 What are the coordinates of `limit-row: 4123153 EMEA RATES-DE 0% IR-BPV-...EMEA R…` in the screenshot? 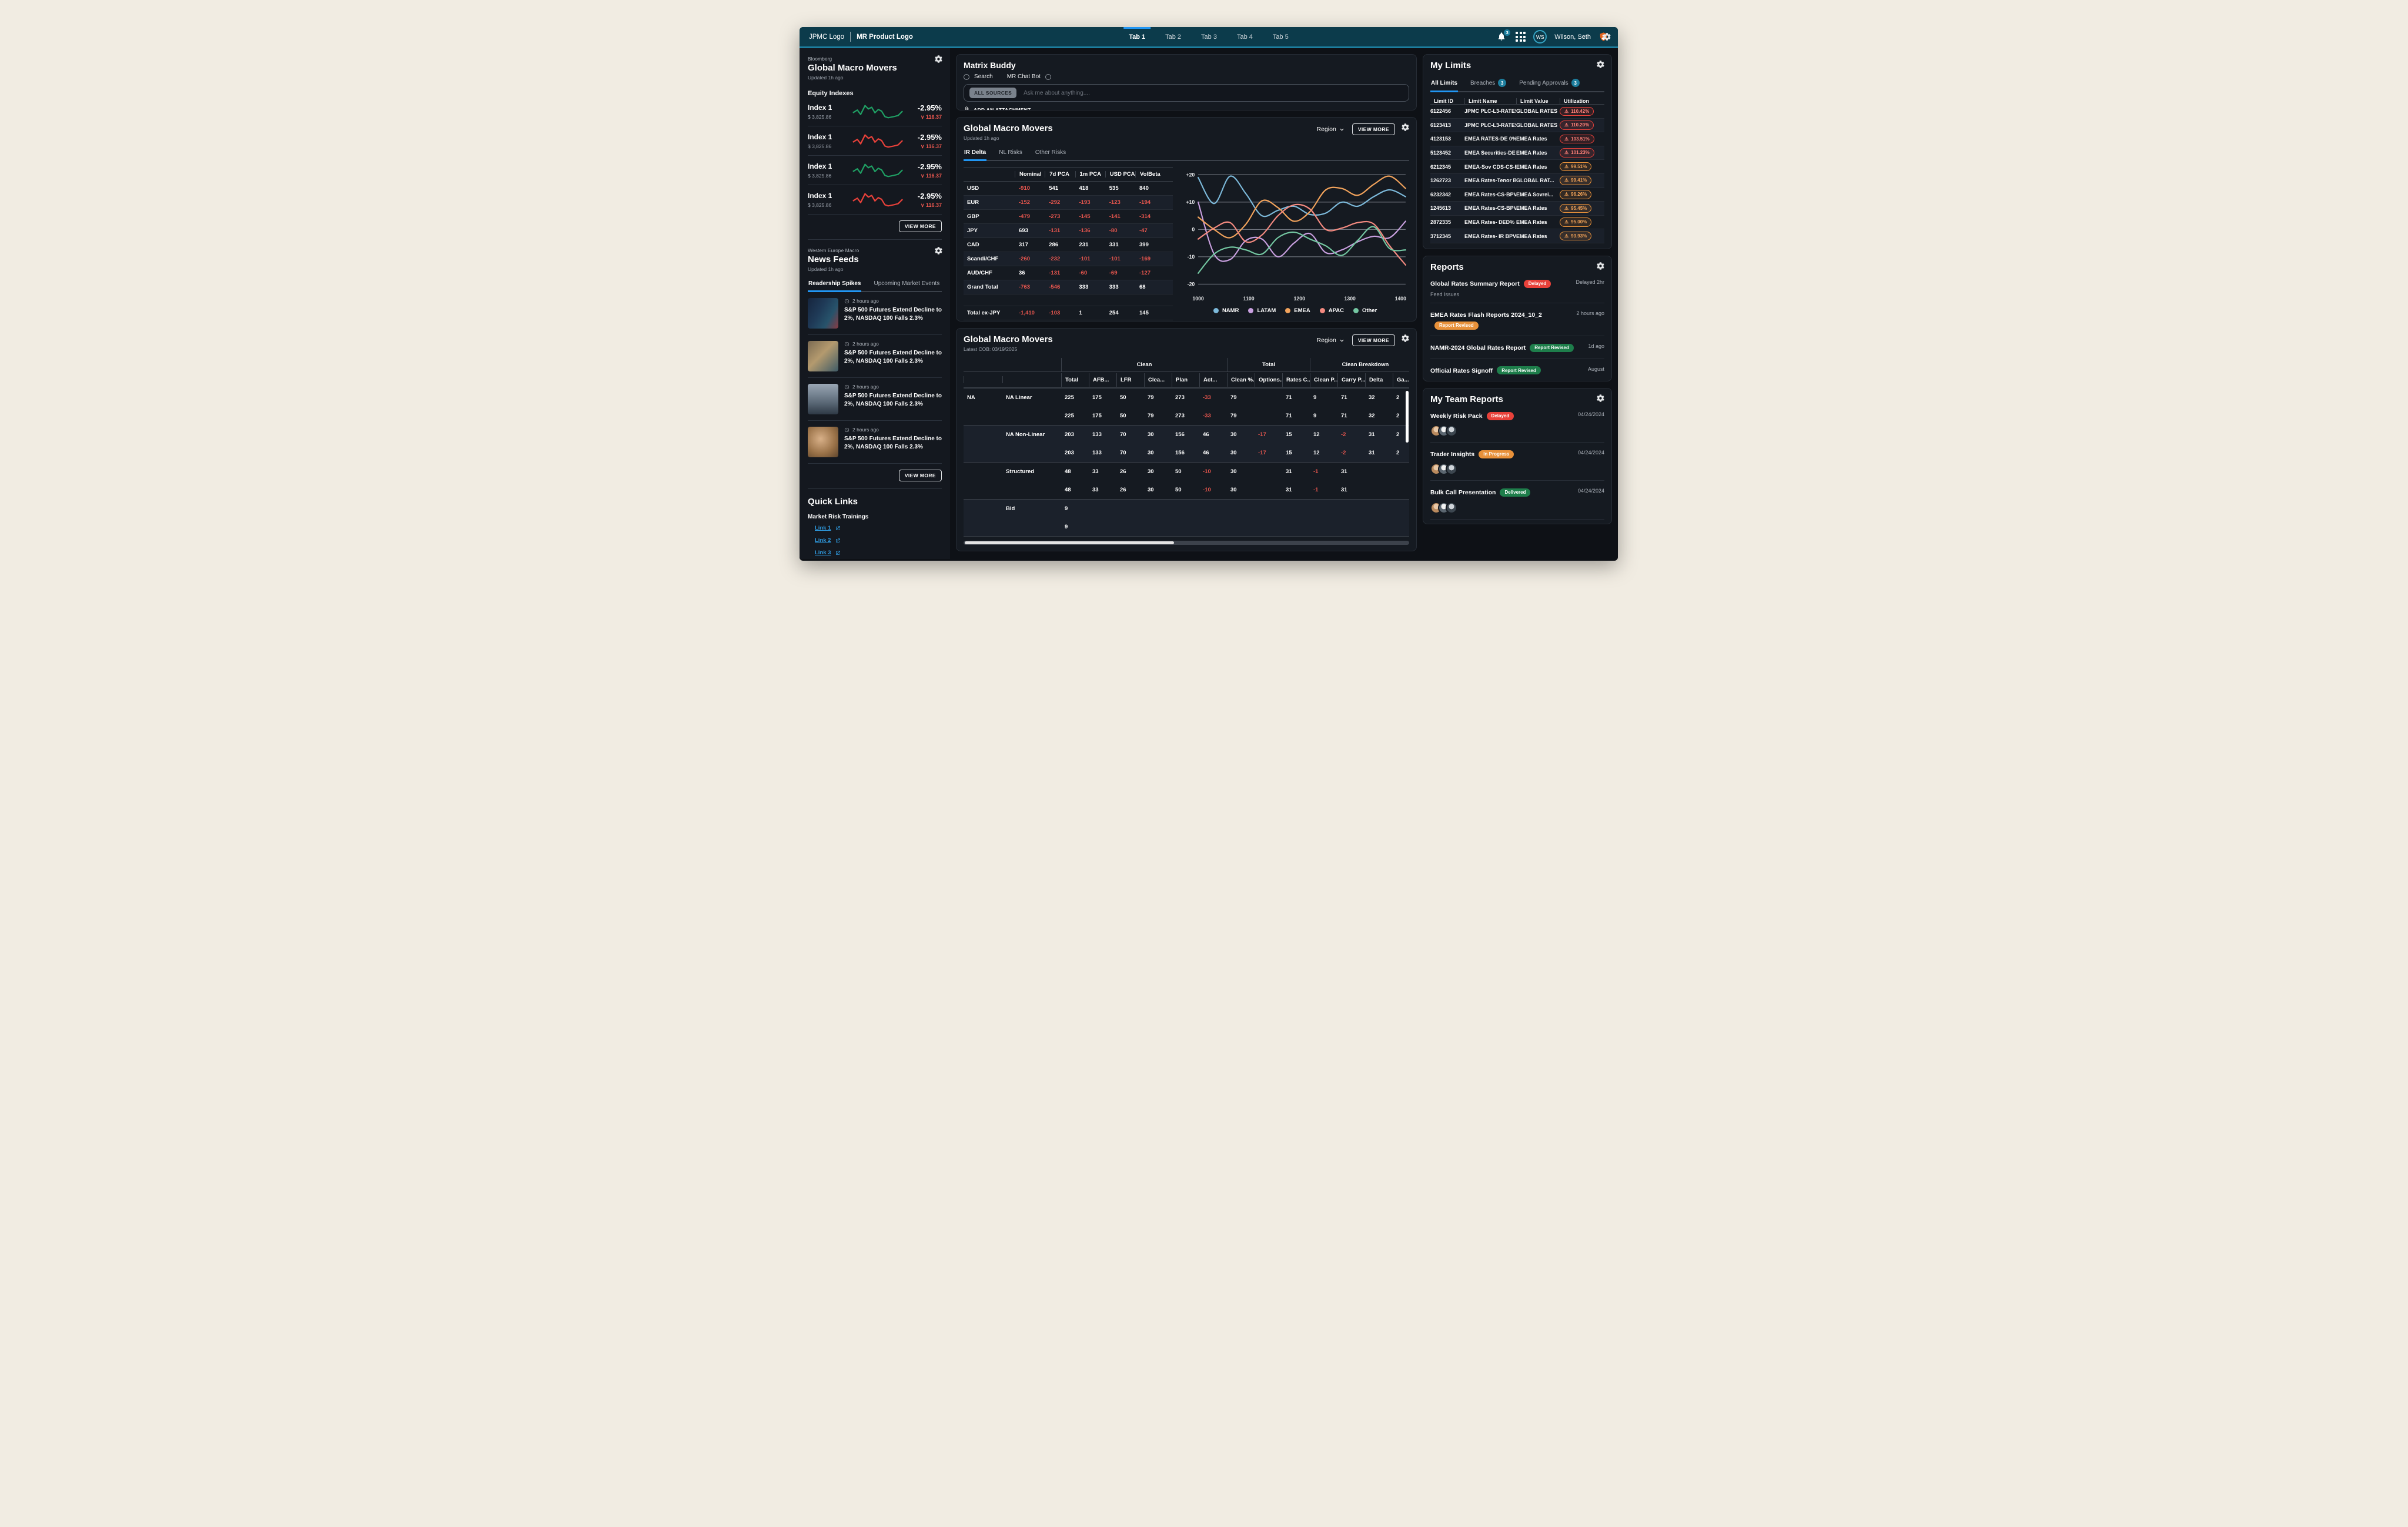 It's located at (1517, 139).